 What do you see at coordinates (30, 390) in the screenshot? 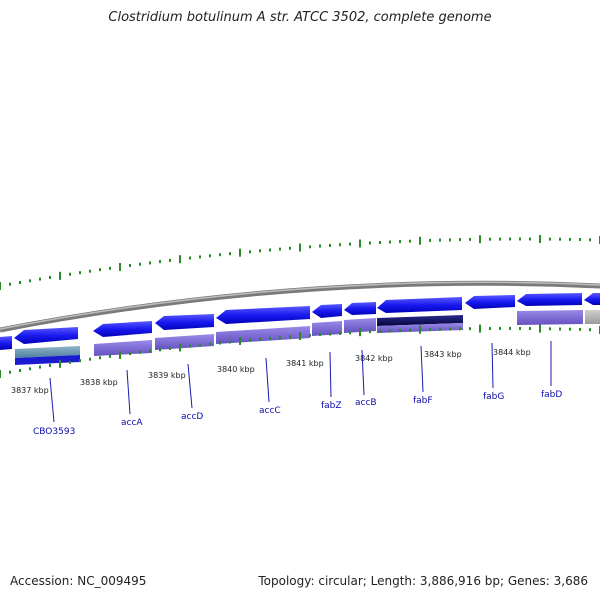
I see `ruler-label: 3837 kbp` at bounding box center [30, 390].